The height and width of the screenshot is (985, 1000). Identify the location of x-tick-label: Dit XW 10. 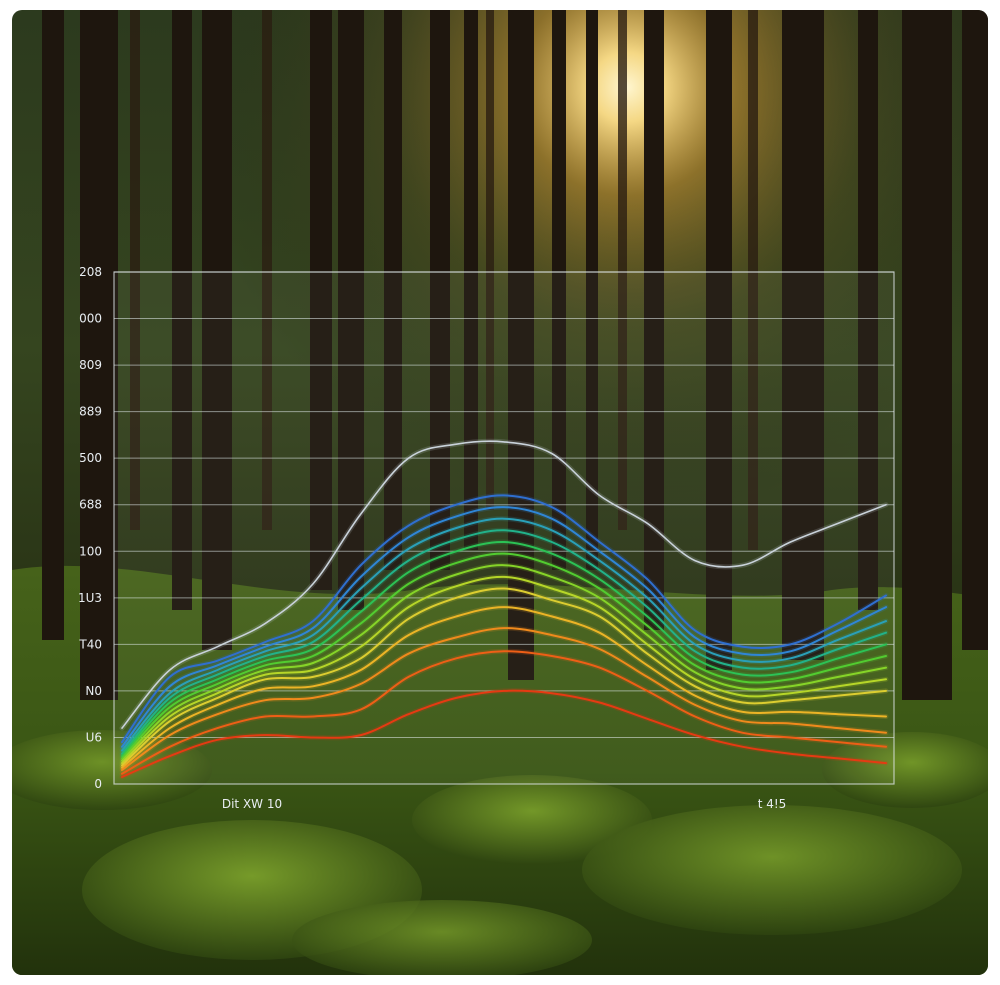
(252, 804).